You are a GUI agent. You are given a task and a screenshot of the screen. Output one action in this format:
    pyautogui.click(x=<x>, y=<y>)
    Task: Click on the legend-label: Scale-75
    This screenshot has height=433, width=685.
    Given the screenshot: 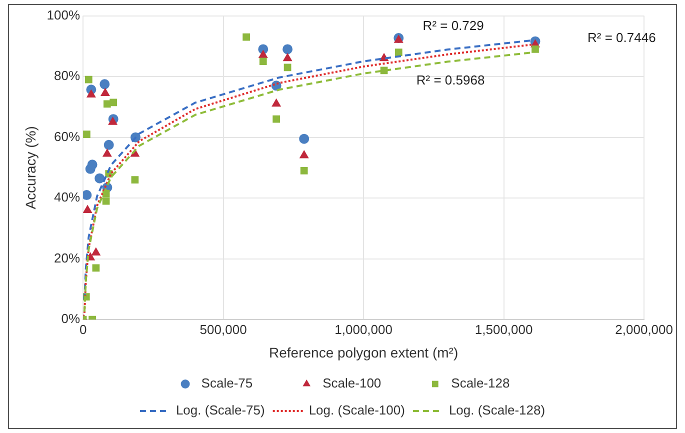 What is the action you would take?
    pyautogui.click(x=227, y=383)
    